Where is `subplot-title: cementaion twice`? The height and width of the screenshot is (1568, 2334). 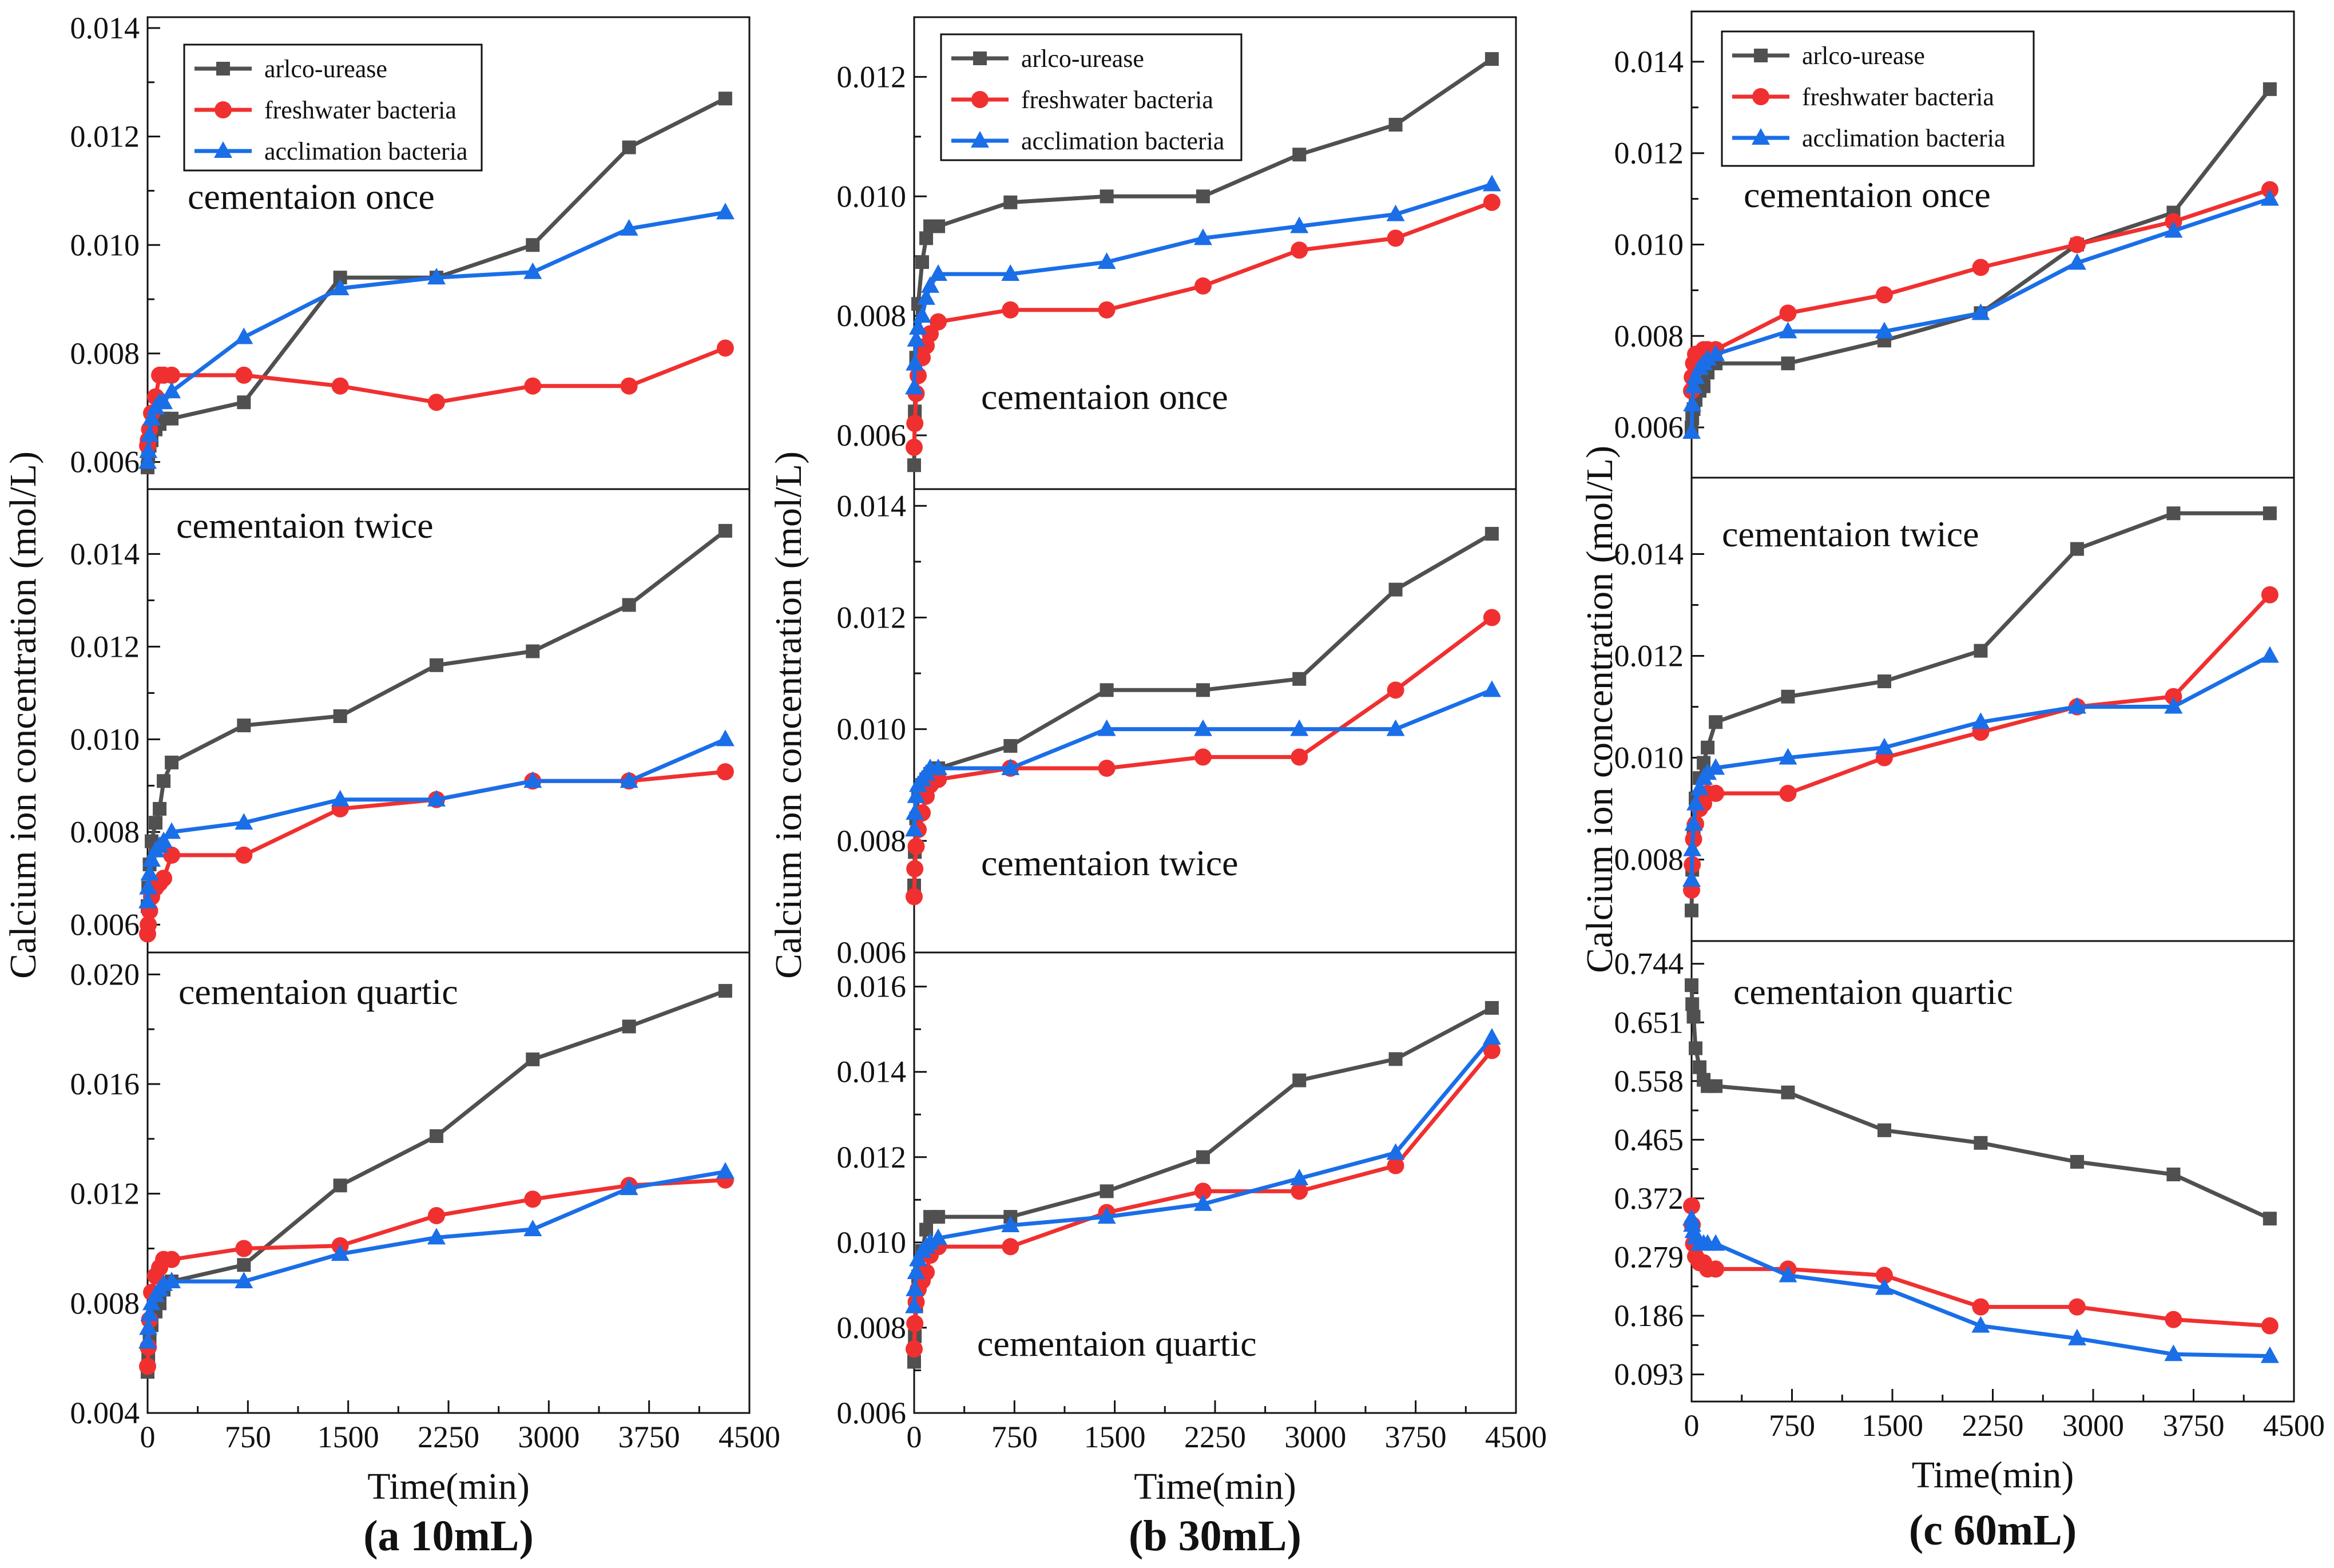 subplot-title: cementaion twice is located at coordinates (1110, 863).